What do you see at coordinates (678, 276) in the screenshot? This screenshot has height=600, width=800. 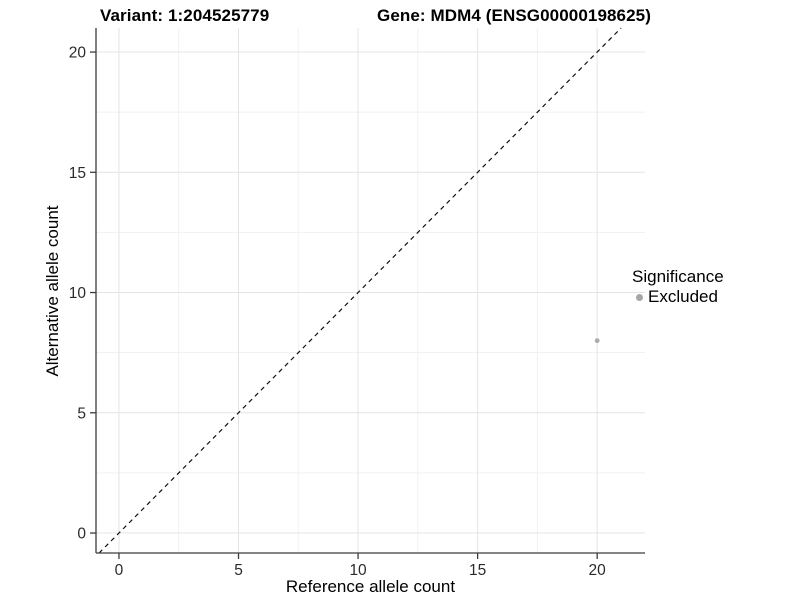 I see `legend-title: Significance` at bounding box center [678, 276].